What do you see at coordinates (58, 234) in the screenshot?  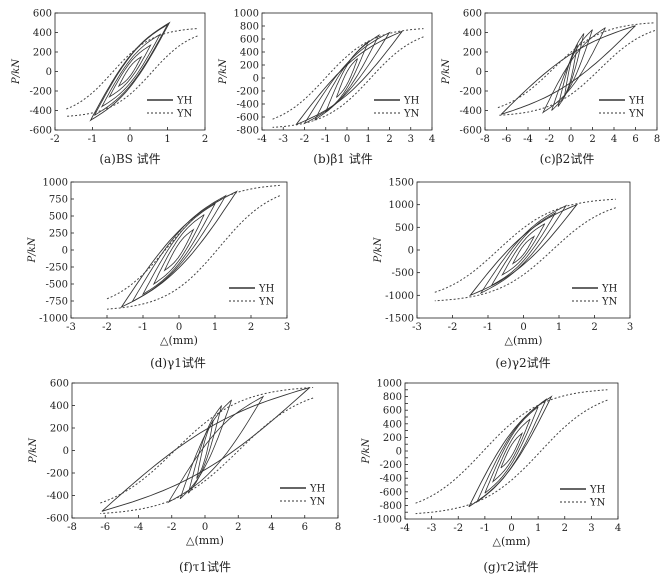 I see `y-tick-label: 250` at bounding box center [58, 234].